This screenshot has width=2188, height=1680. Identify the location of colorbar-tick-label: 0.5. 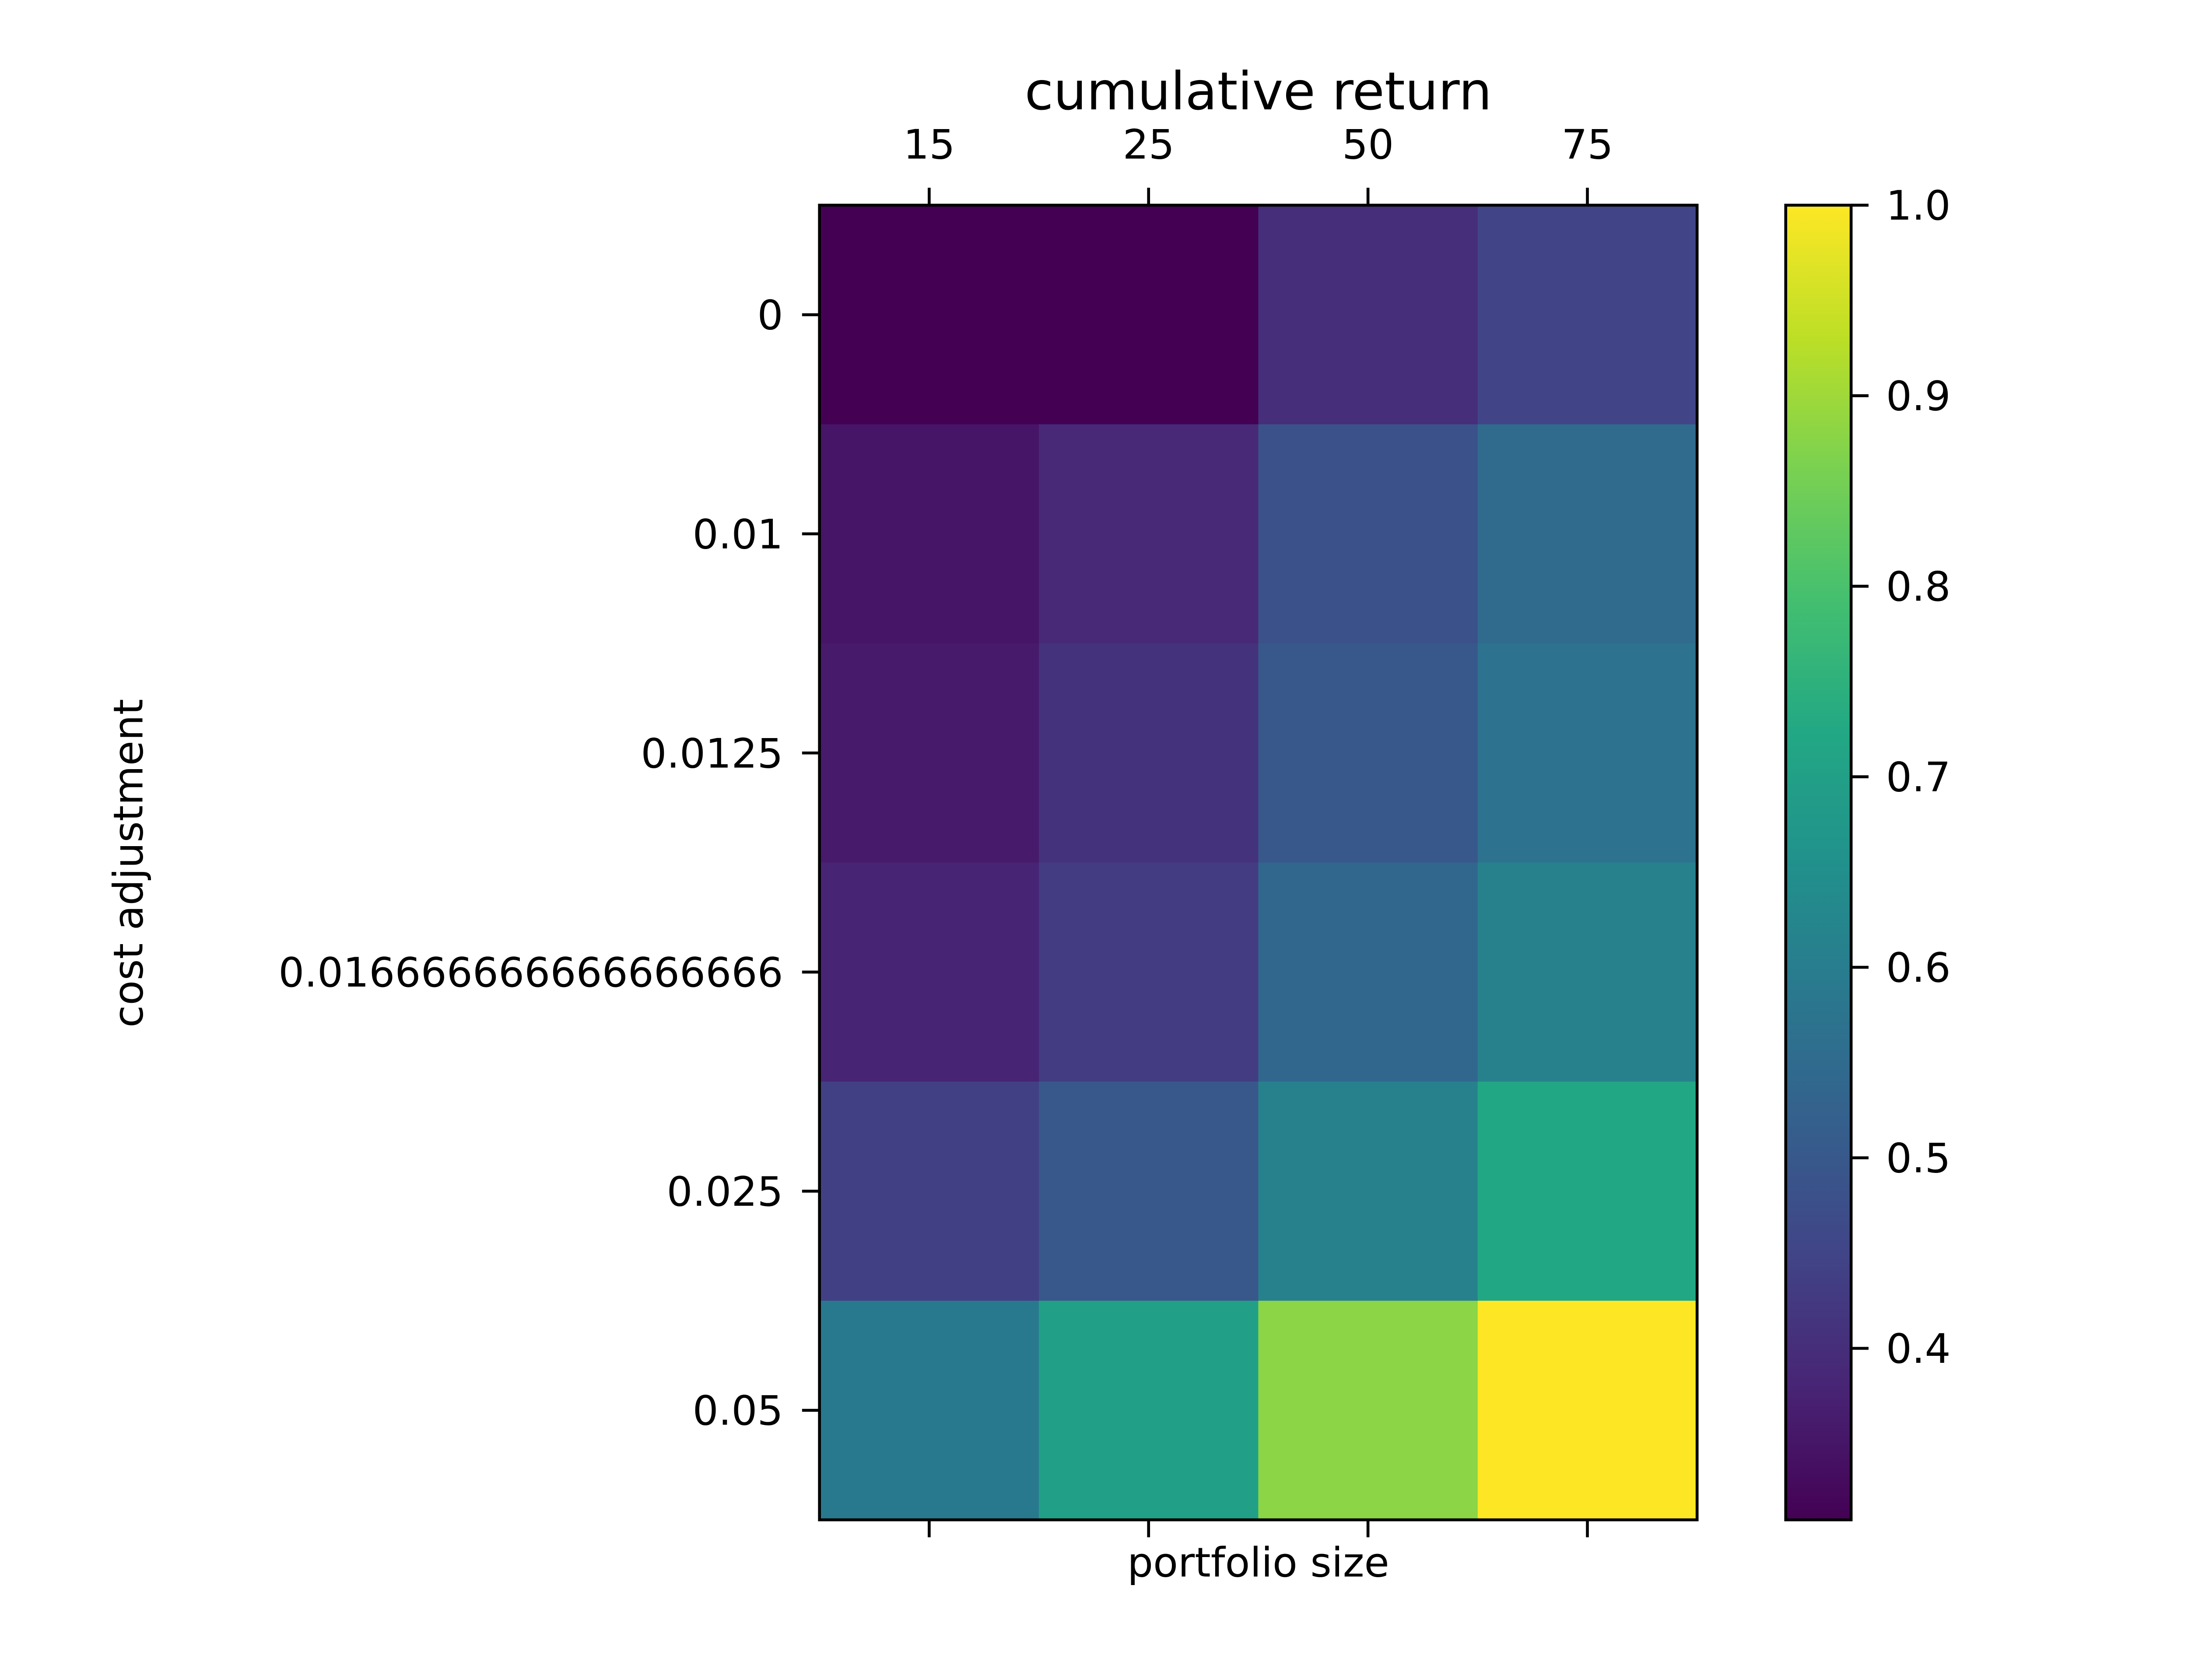
(1919, 1158).